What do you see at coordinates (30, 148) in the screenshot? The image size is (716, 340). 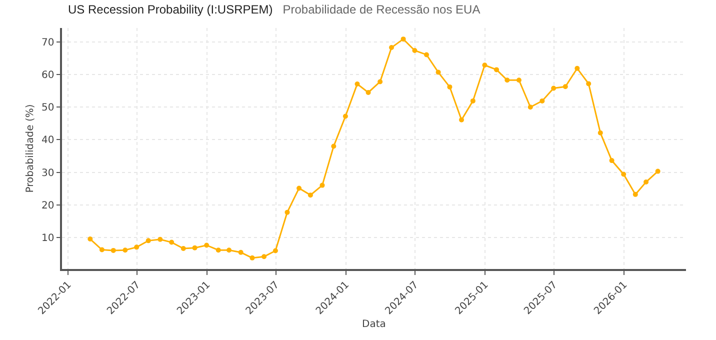 I see `y-axis-title: Probabilidade (%)` at bounding box center [30, 148].